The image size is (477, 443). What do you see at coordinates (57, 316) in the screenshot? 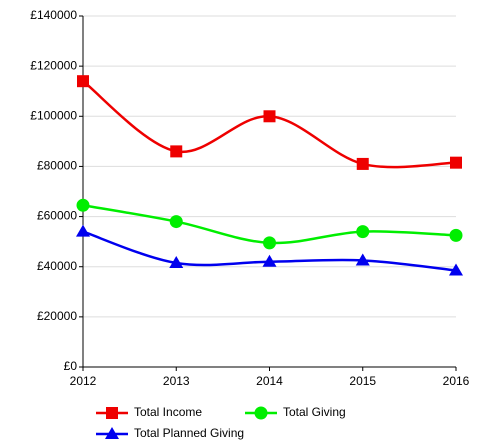
I see `y-tick-label: £20000` at bounding box center [57, 316].